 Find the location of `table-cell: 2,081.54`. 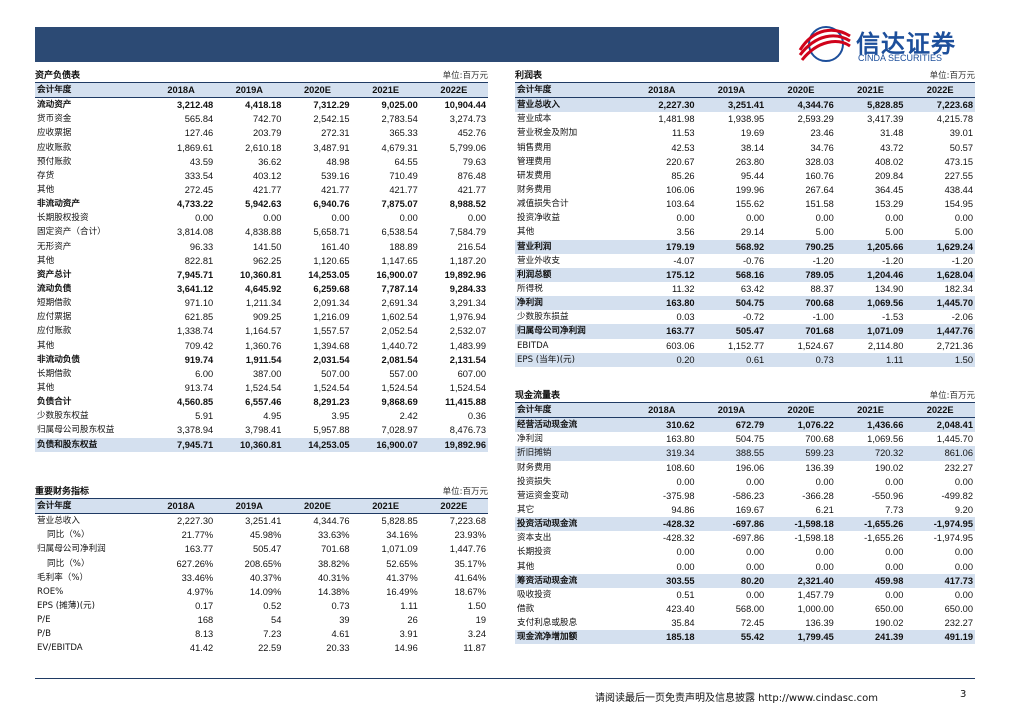

table-cell: 2,081.54 is located at coordinates (399, 359).